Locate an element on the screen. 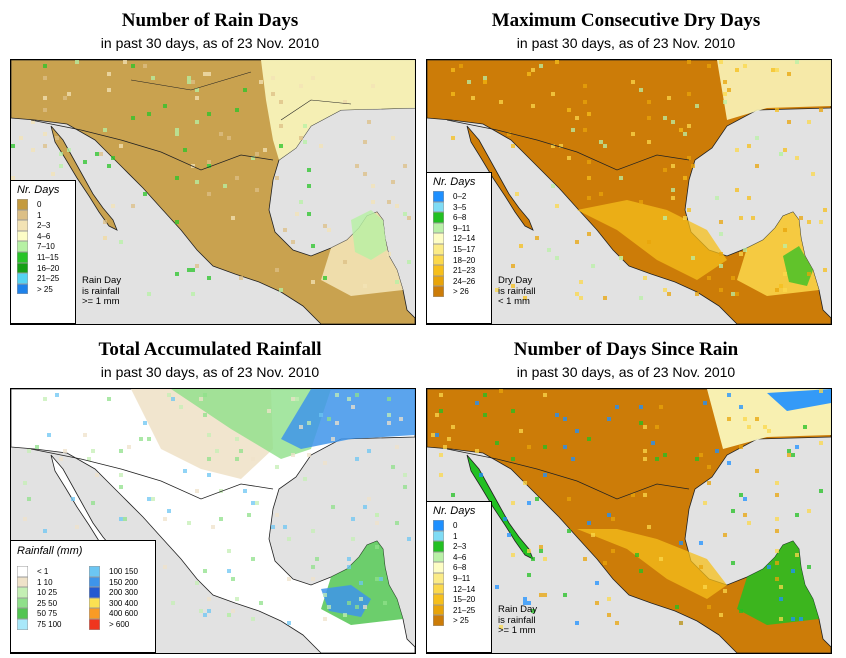 This screenshot has width=846, height=658. legend-label: 11–15 is located at coordinates (48, 257).